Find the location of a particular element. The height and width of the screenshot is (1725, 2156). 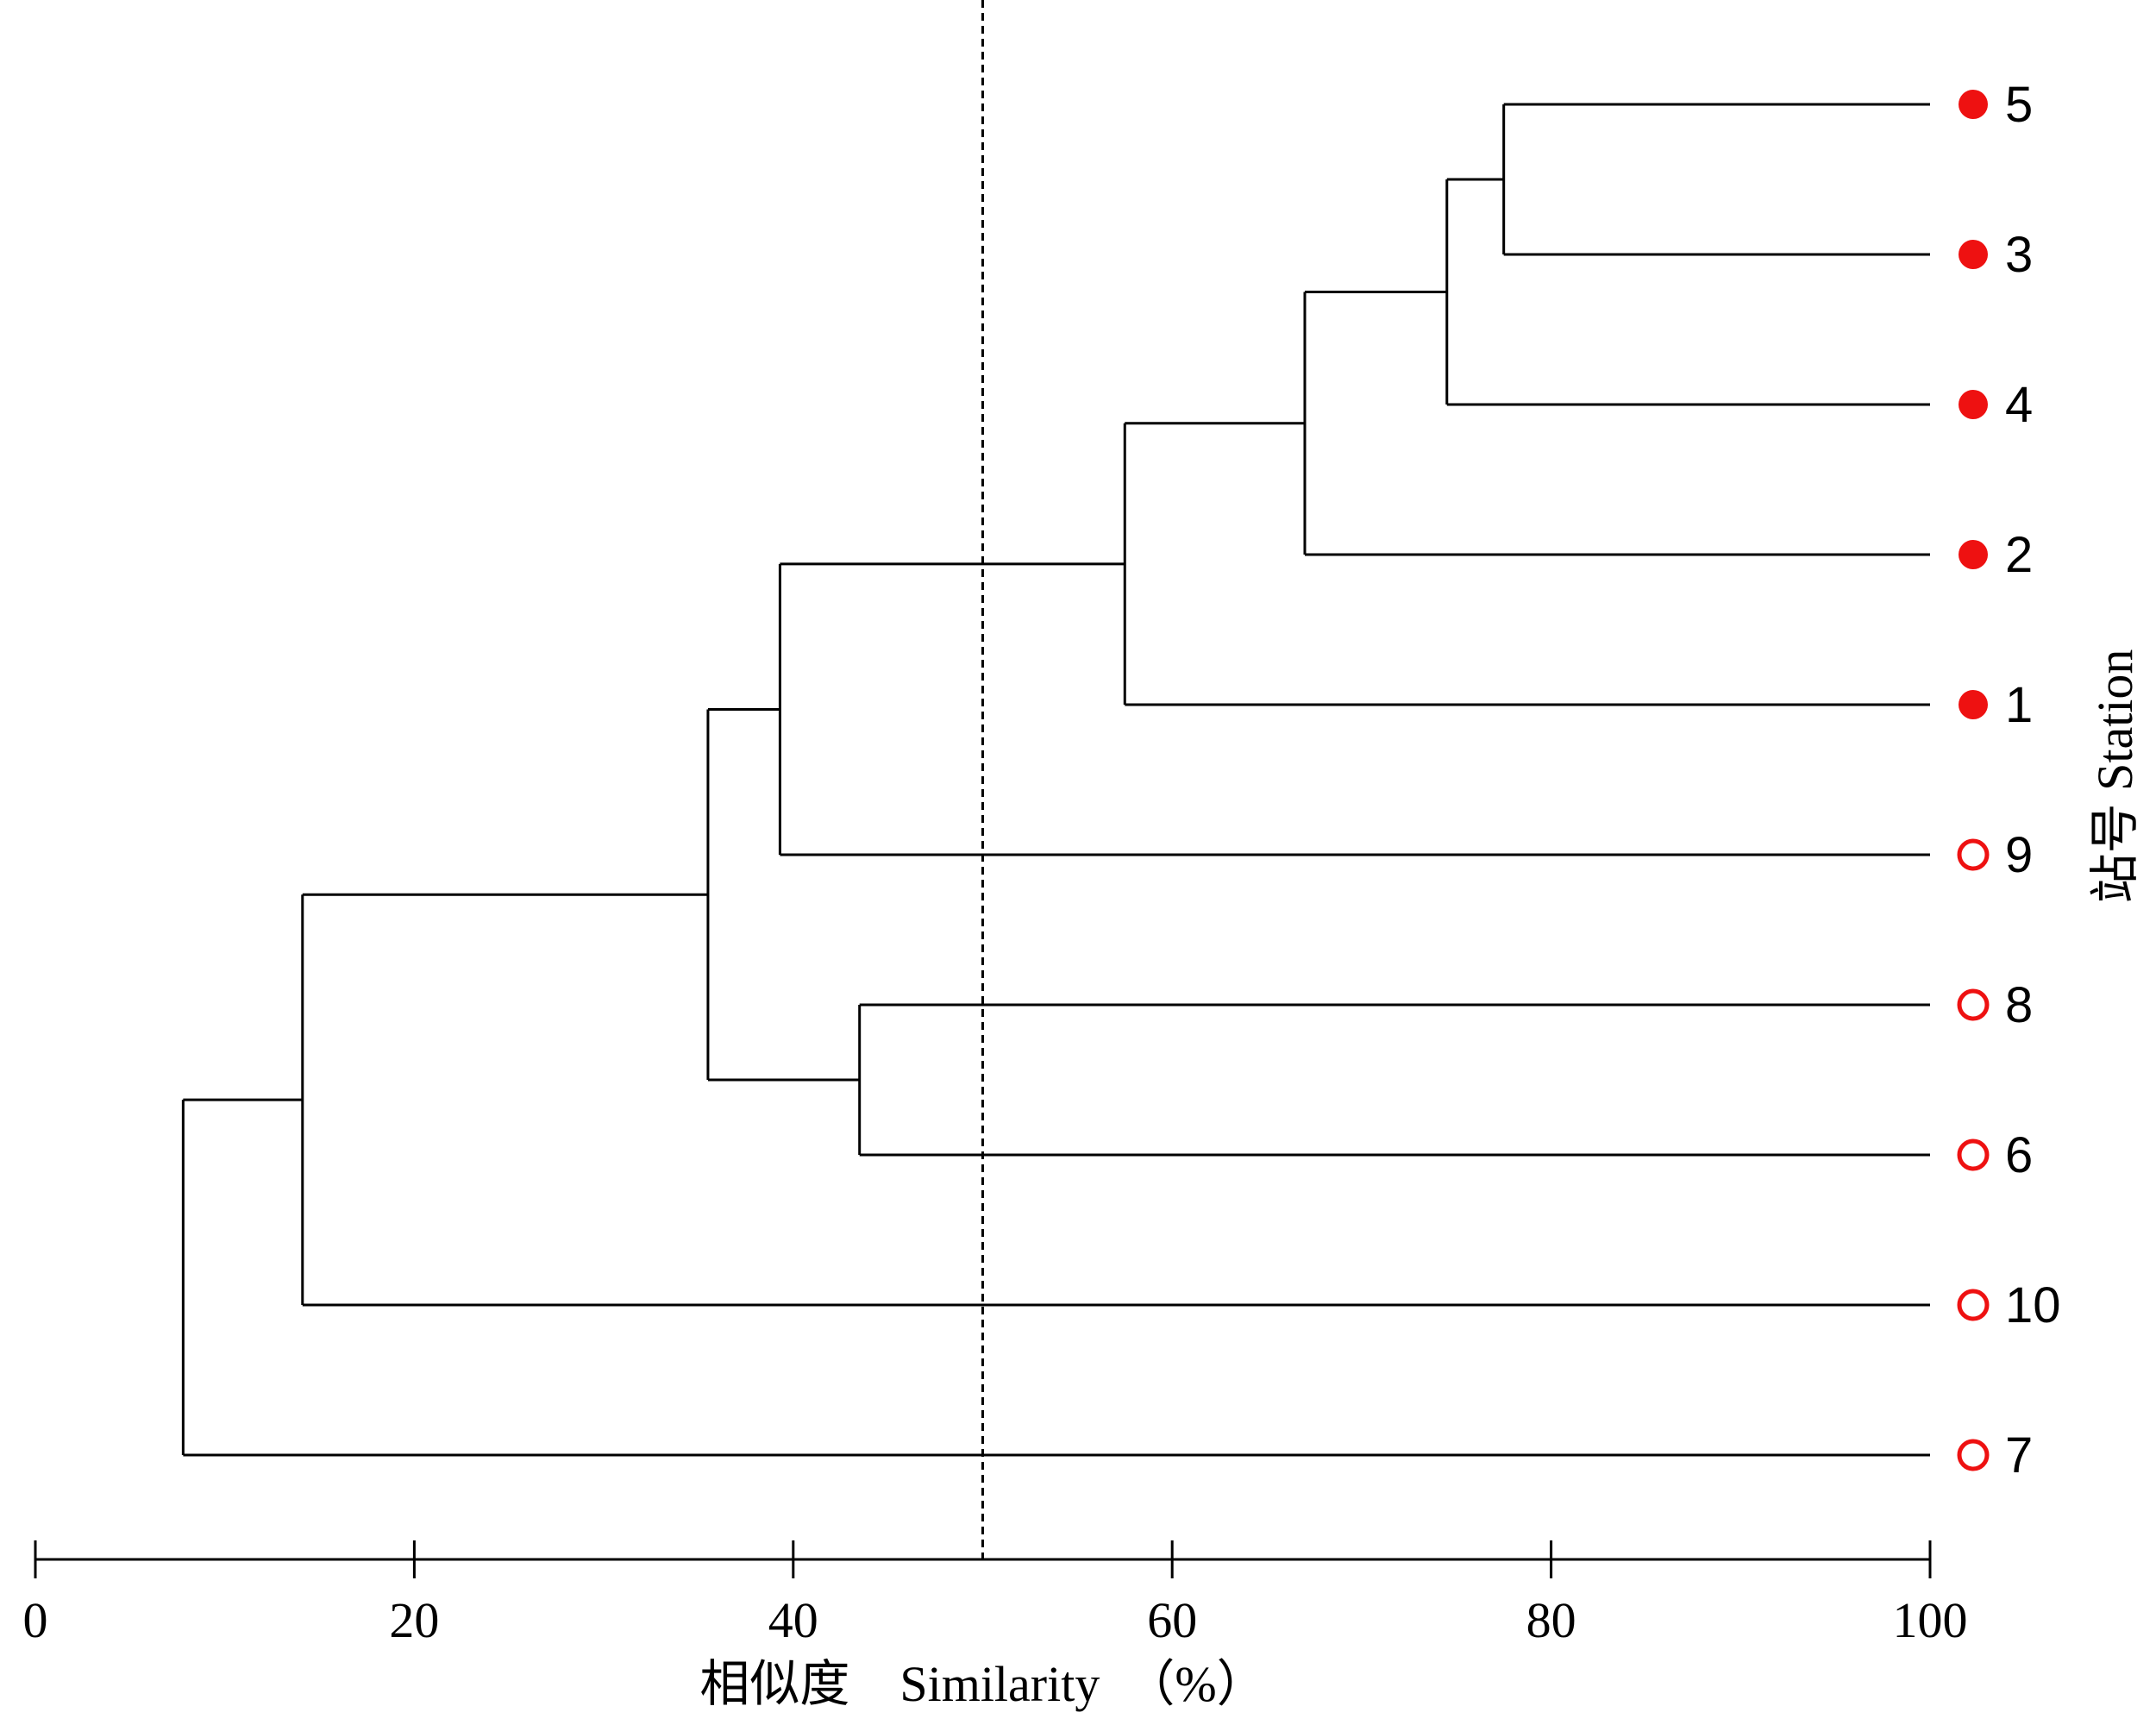

station-label: 3 is located at coordinates (2019, 255).